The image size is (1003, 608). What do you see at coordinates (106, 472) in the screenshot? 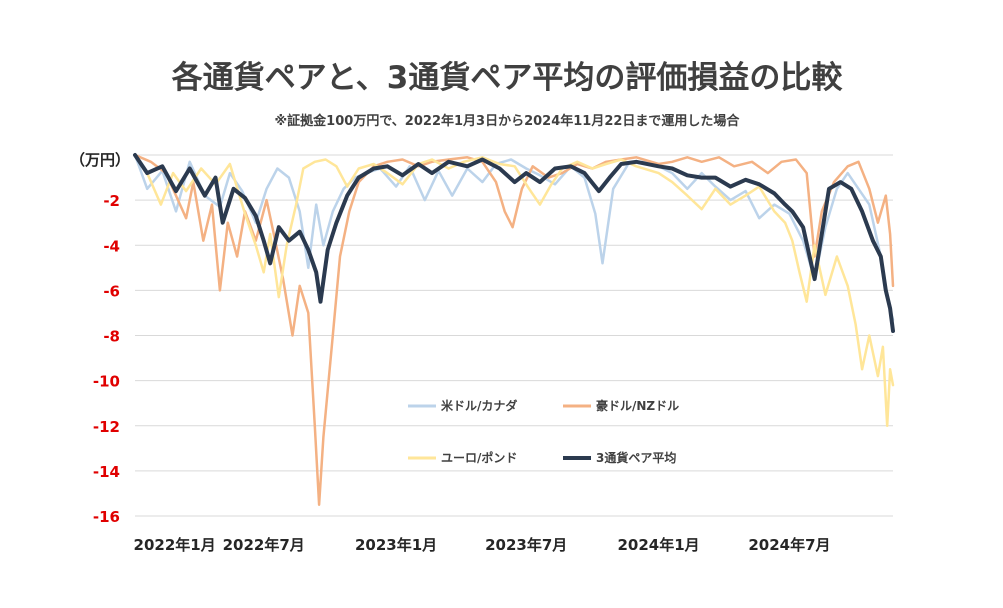
I see `y-tick-label: -14` at bounding box center [106, 472].